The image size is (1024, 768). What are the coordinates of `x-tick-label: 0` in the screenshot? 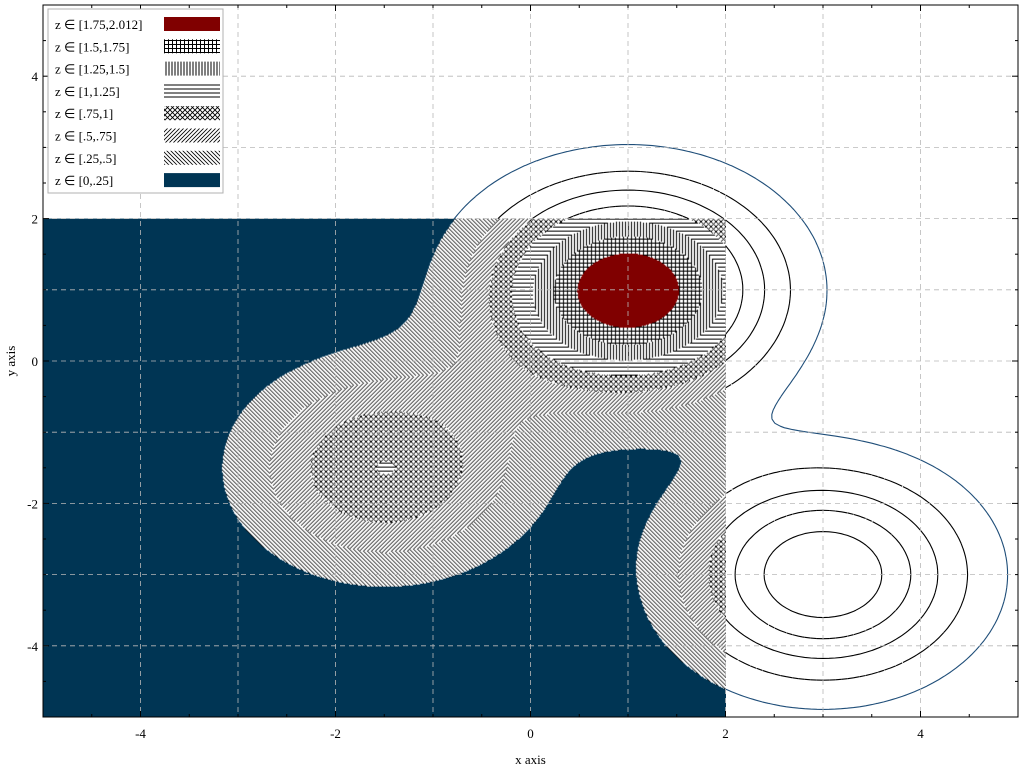 It's located at (530, 733).